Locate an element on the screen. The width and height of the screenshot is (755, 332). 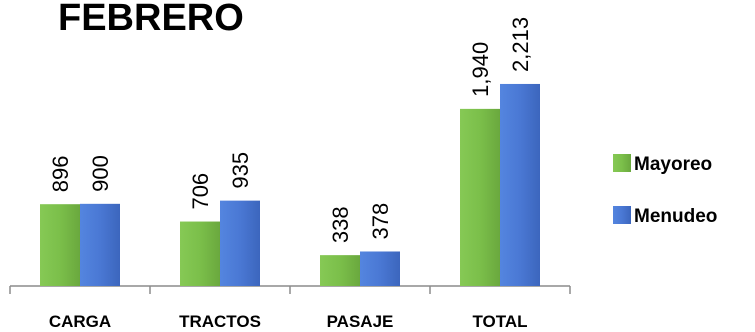
data-label: 900 is located at coordinates (100, 173).